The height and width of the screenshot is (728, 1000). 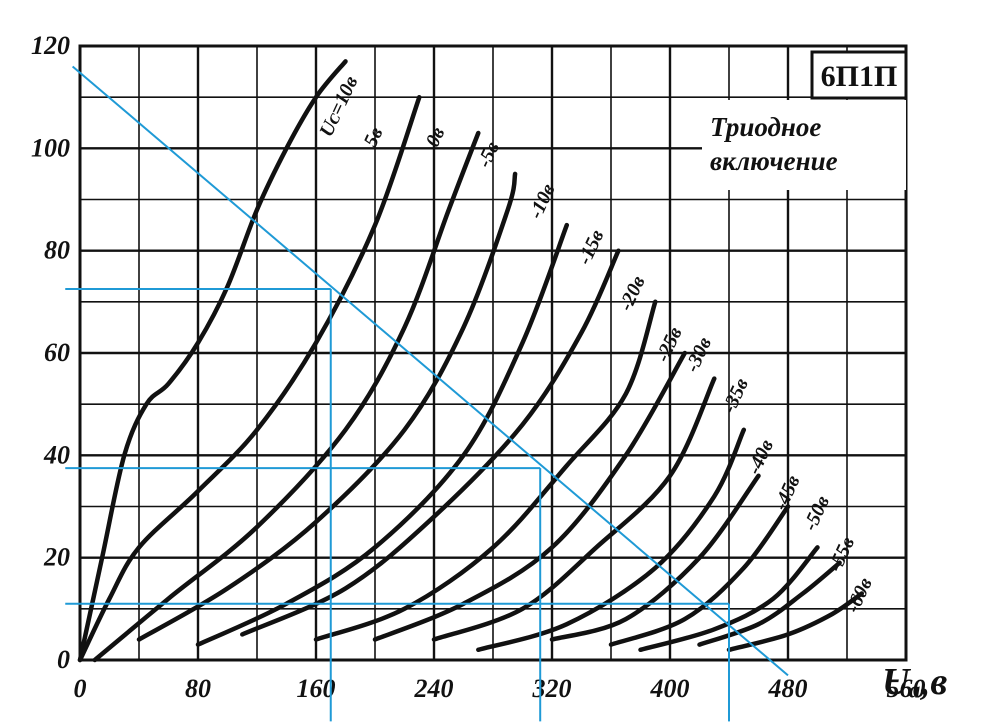 What do you see at coordinates (57, 352) in the screenshot?
I see `y-tick-label: 60` at bounding box center [57, 352].